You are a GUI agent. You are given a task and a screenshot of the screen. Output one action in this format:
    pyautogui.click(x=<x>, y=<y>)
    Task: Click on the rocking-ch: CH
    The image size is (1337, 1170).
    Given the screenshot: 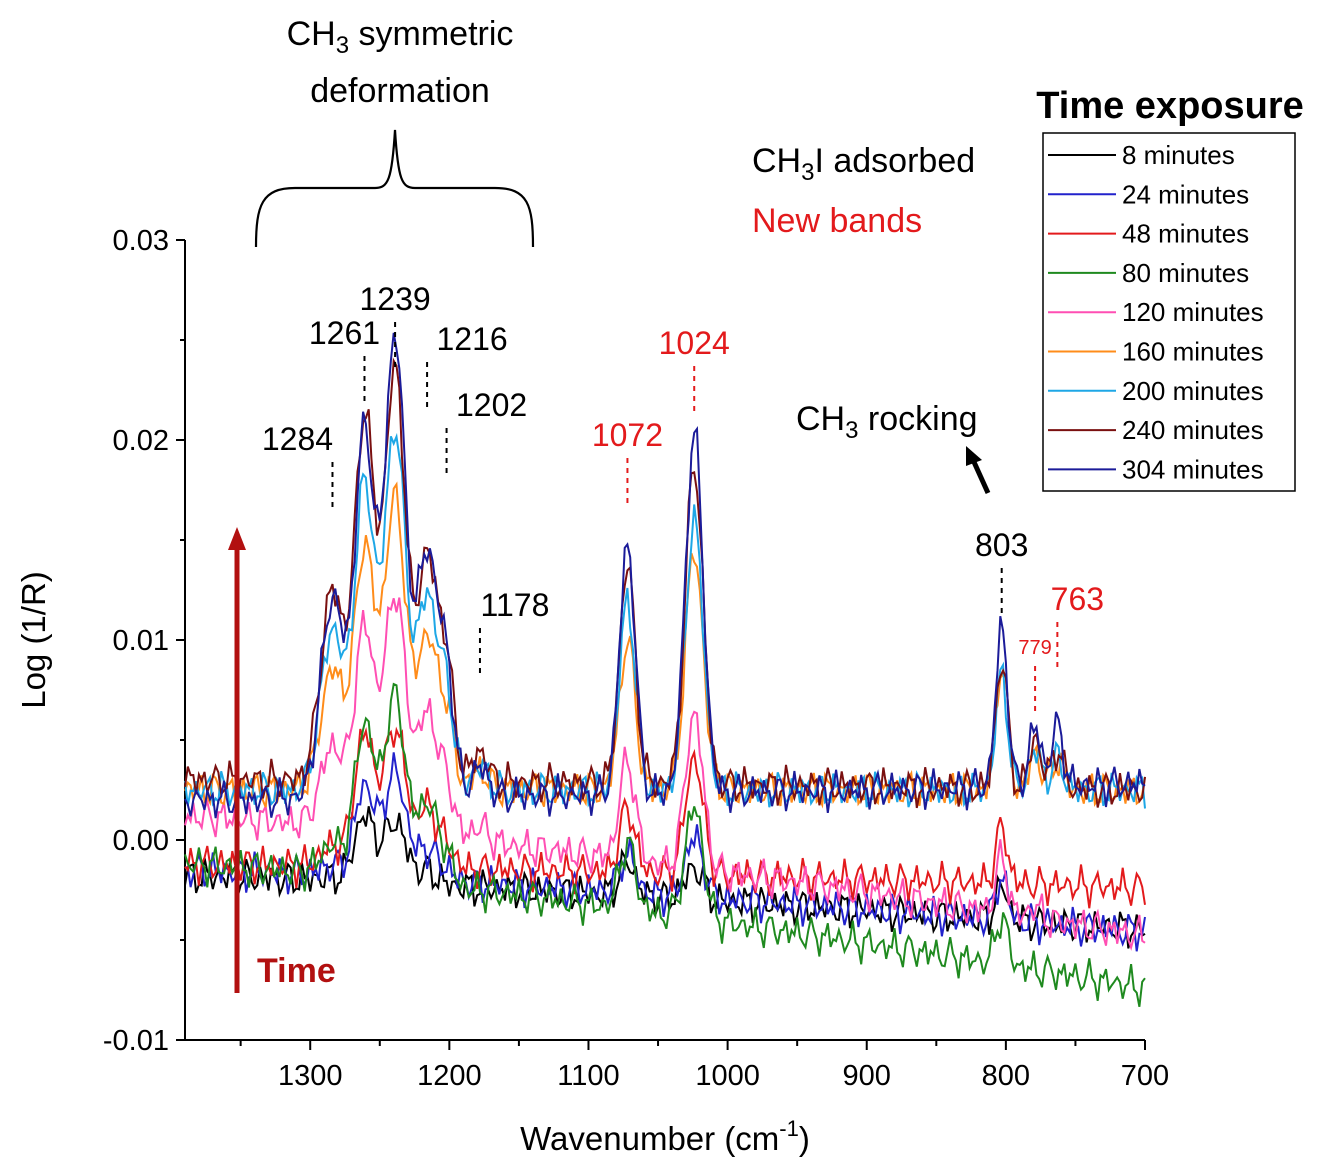 What is the action you would take?
    pyautogui.click(x=820, y=419)
    